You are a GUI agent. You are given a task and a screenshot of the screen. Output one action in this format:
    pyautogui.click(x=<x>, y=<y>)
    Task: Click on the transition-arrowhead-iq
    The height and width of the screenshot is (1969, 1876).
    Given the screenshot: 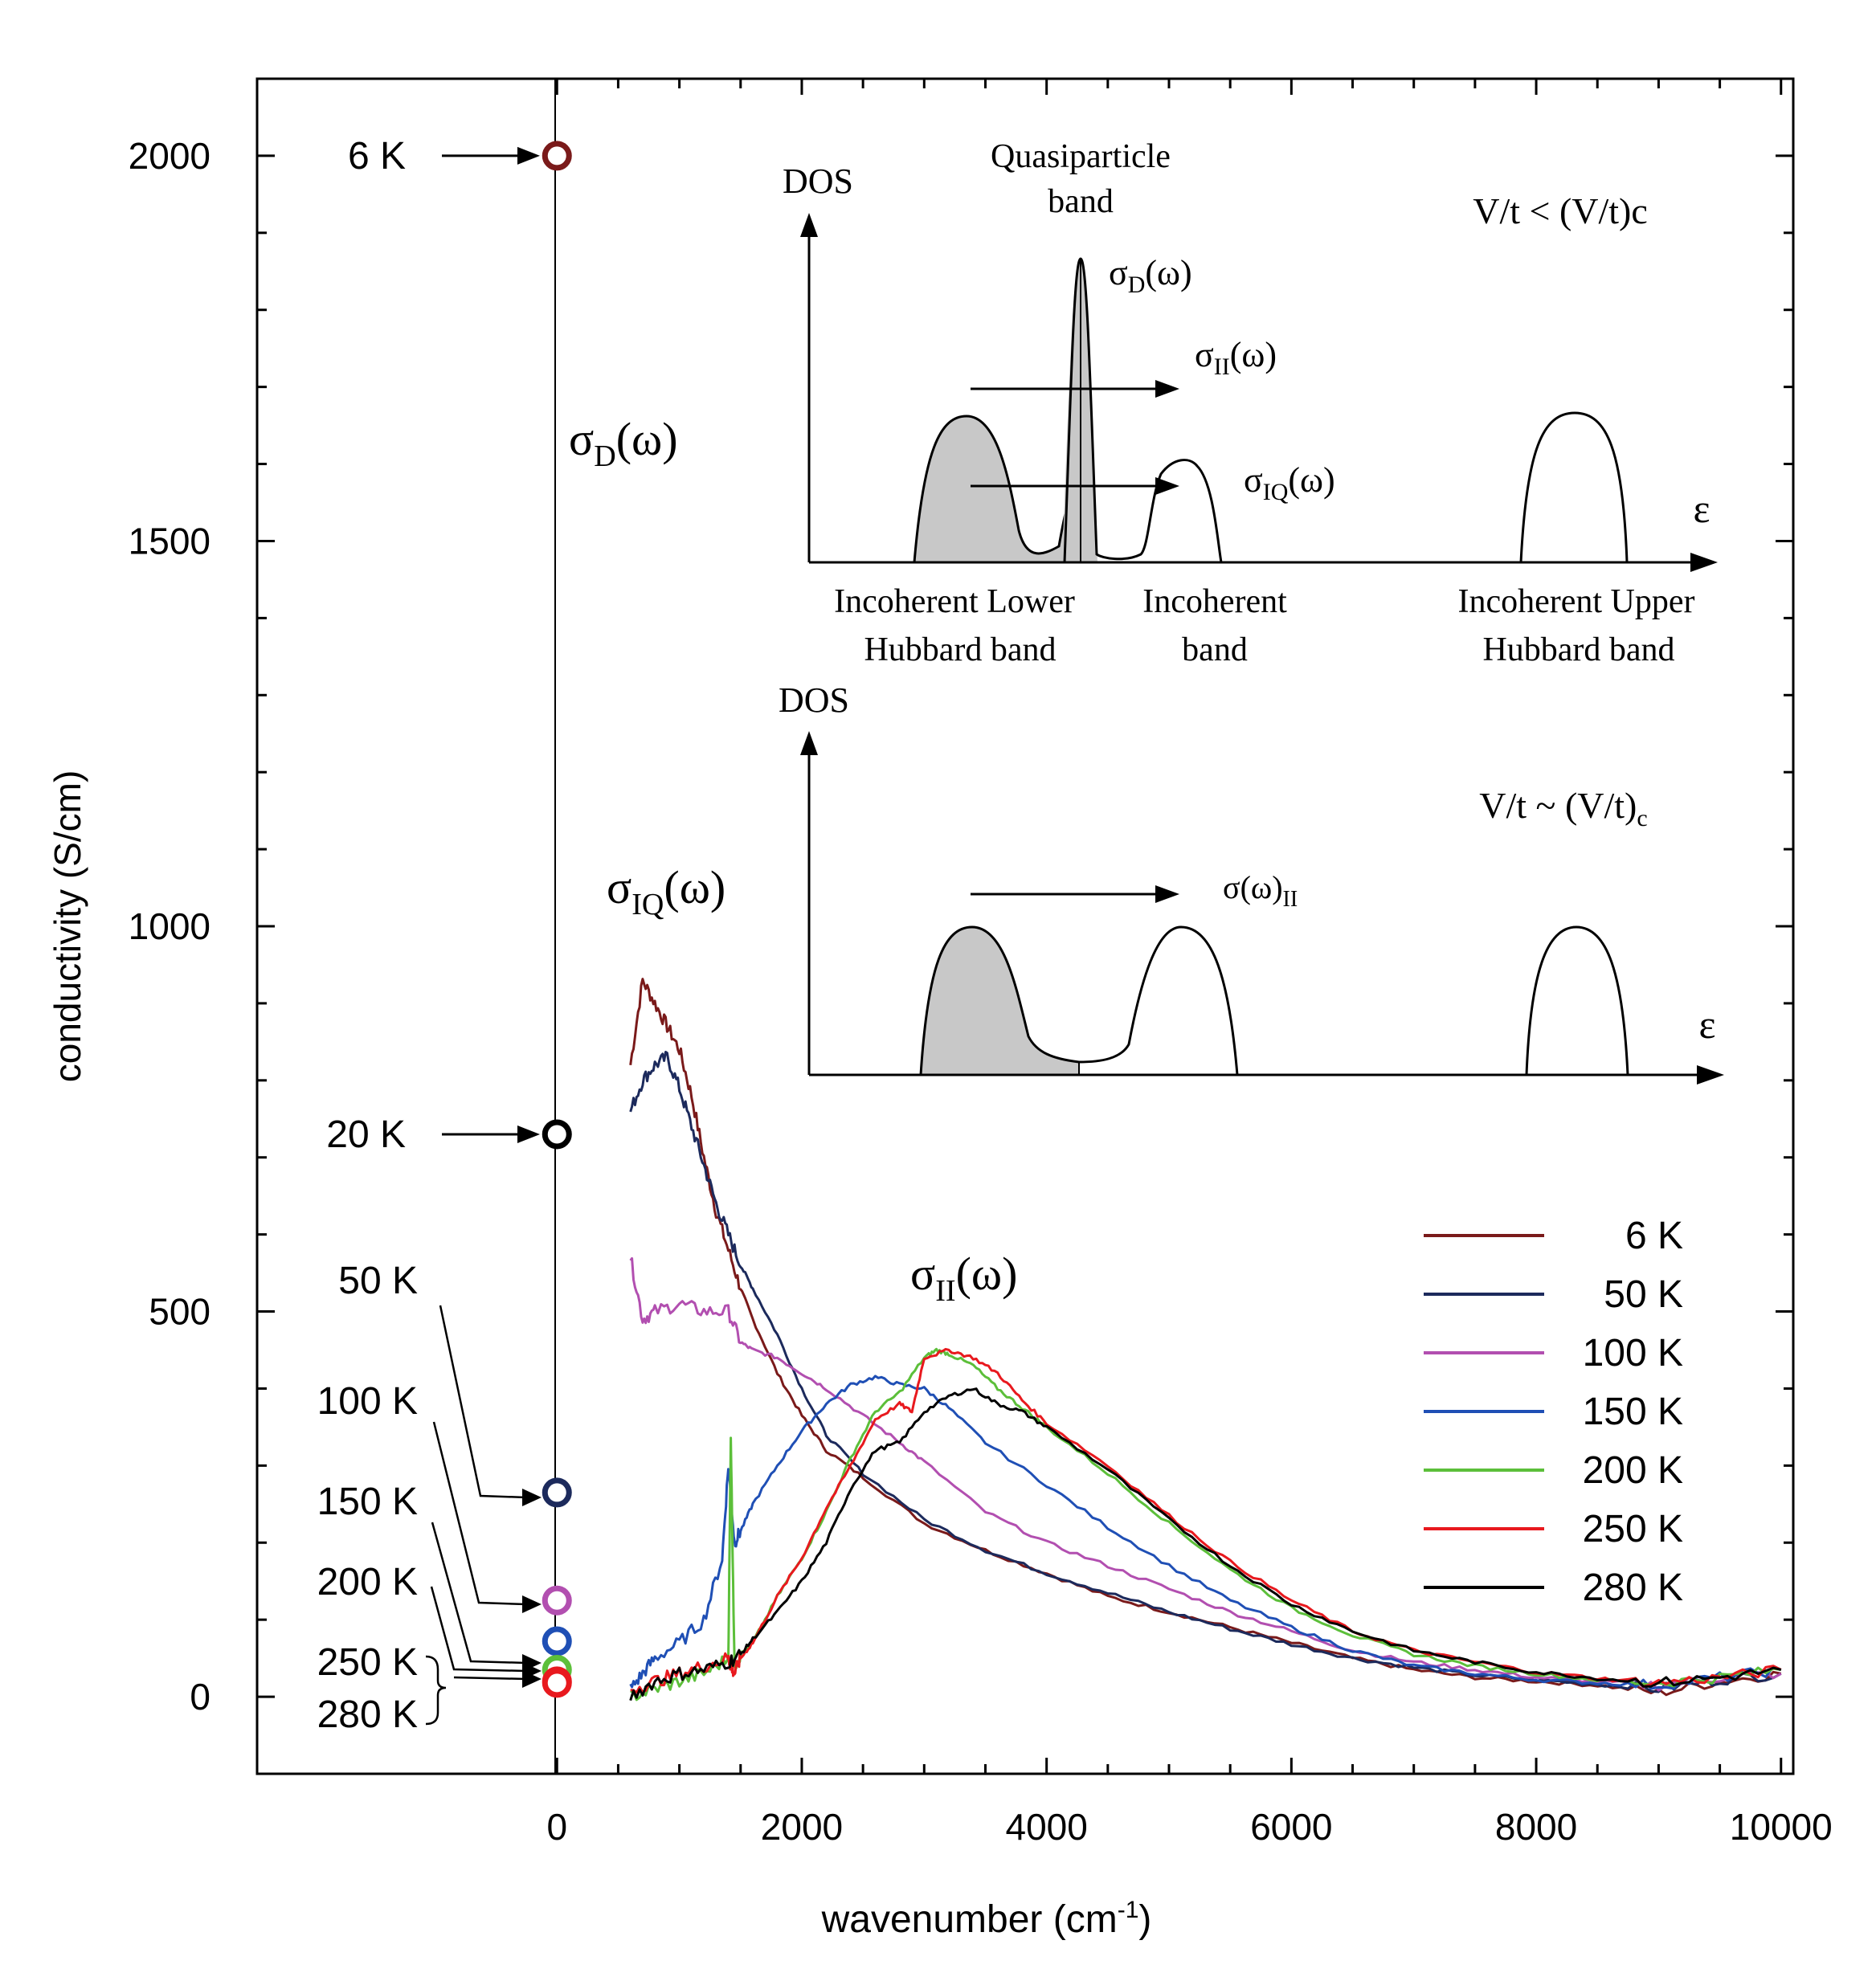 What is the action you would take?
    pyautogui.click(x=1167, y=486)
    